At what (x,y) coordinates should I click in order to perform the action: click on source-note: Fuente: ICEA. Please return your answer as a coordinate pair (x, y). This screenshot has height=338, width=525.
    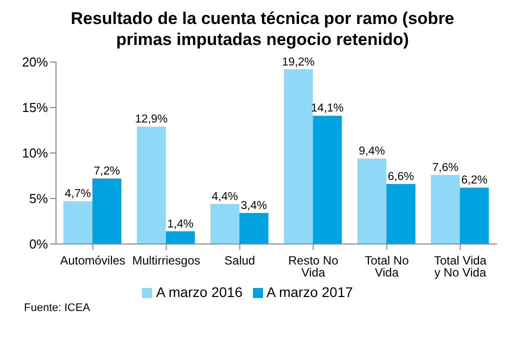
    Looking at the image, I should click on (58, 308).